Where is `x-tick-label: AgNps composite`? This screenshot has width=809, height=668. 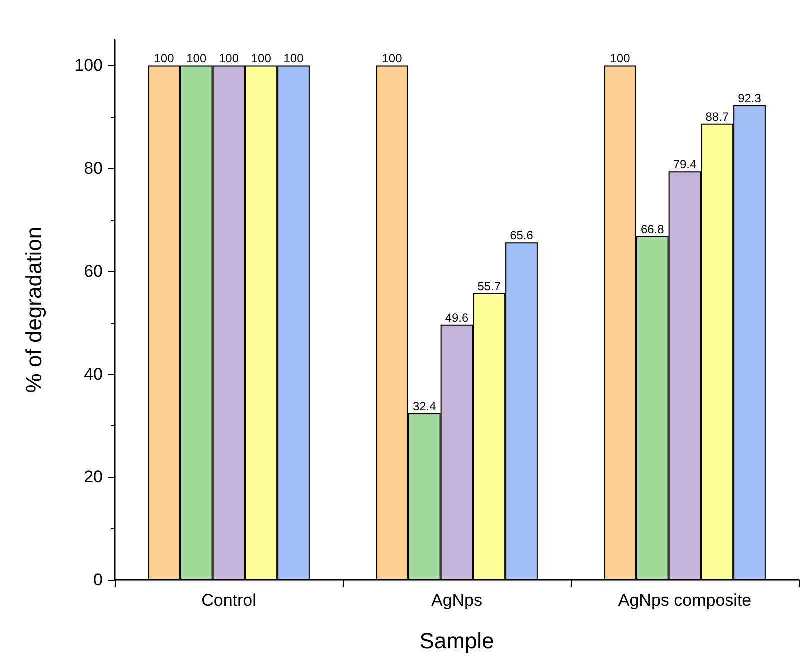
x-tick-label: AgNps composite is located at coordinates (685, 600).